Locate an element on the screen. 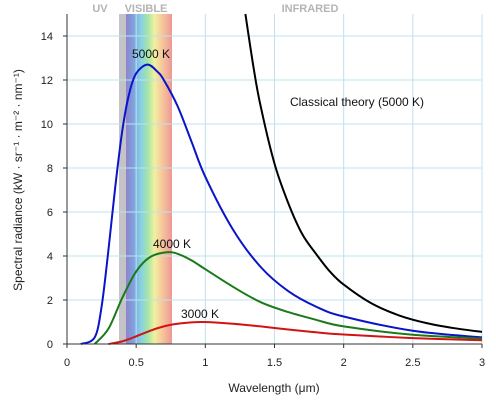  y-tick-label: 0 is located at coordinates (50, 345).